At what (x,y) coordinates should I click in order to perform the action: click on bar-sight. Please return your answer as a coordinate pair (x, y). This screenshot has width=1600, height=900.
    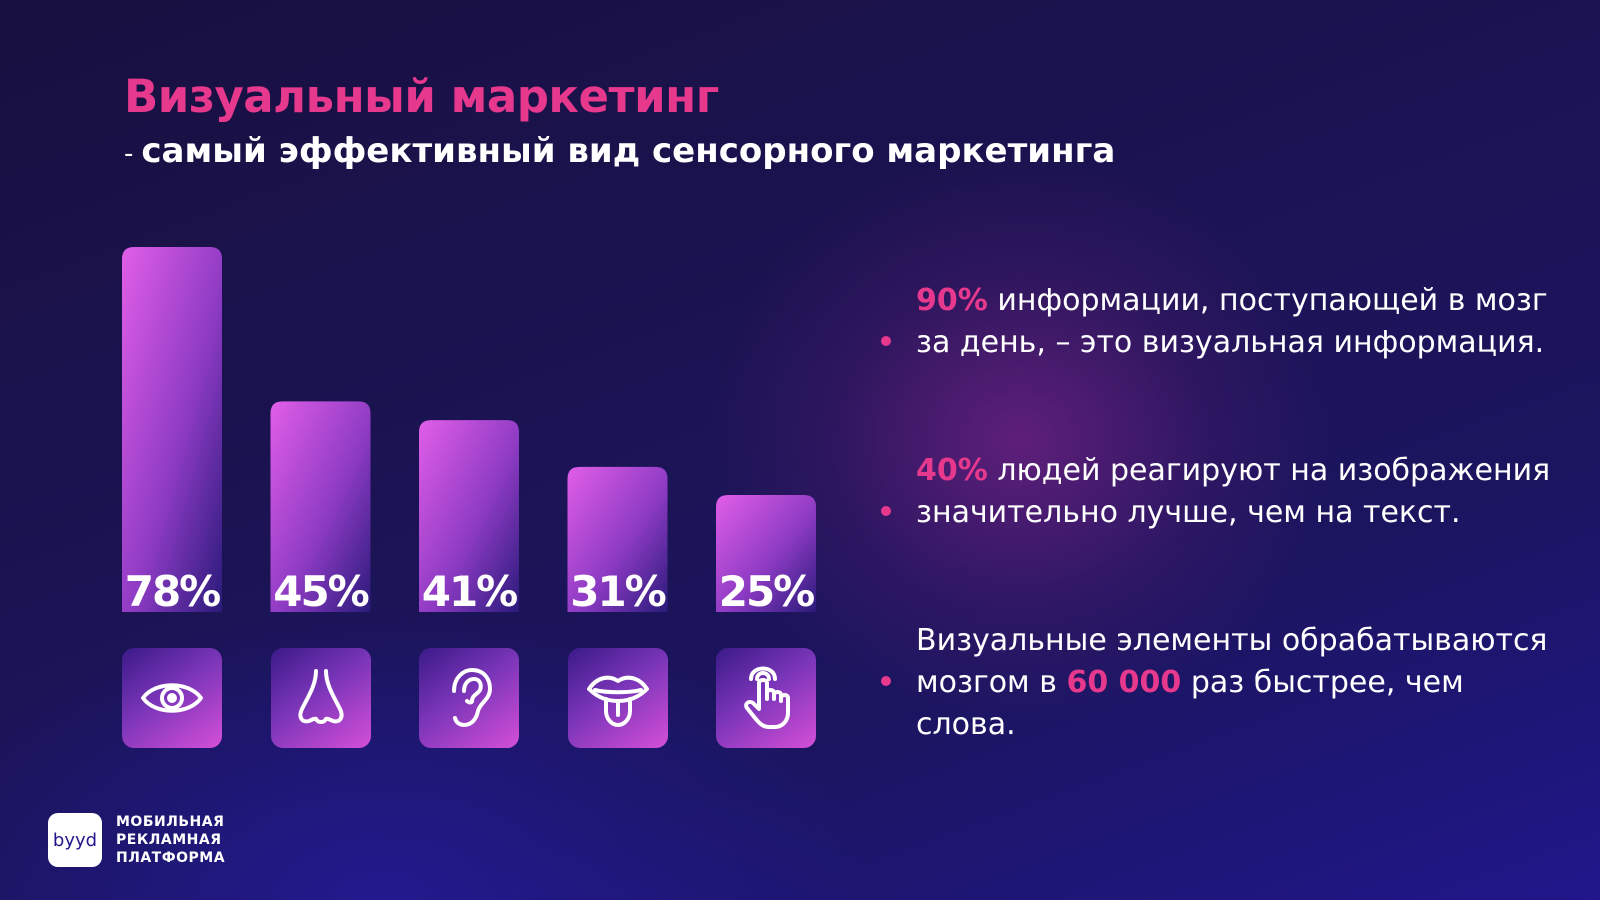
    Looking at the image, I should click on (172, 429).